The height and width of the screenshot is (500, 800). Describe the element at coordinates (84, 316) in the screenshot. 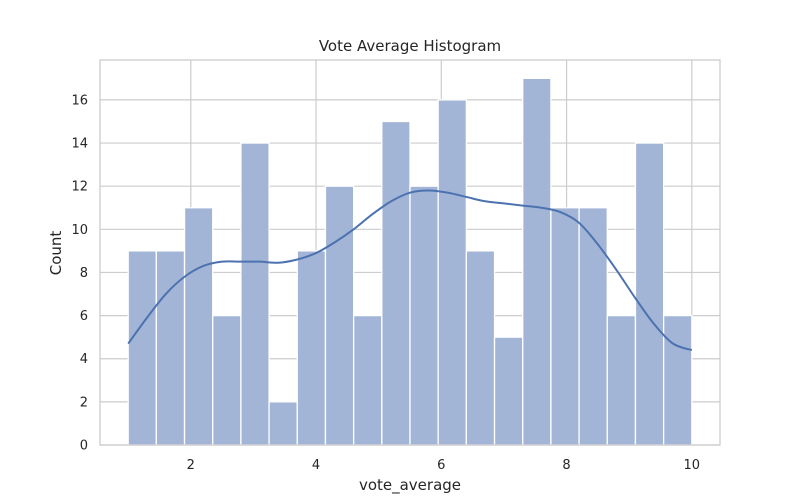

I see `y-tick-label: 6` at that location.